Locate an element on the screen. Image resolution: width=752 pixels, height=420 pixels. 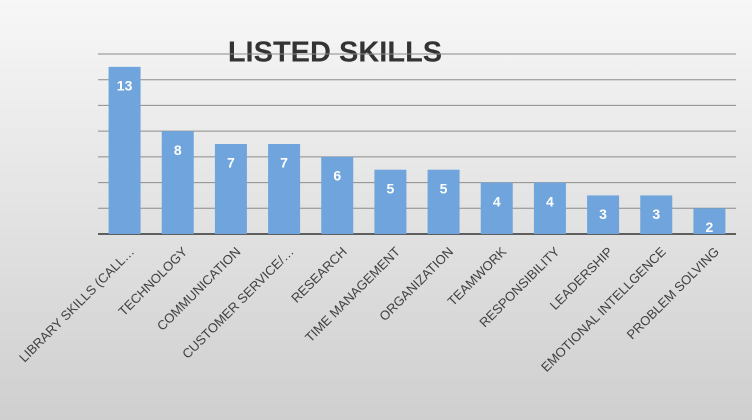
data-label: 13 is located at coordinates (125, 86).